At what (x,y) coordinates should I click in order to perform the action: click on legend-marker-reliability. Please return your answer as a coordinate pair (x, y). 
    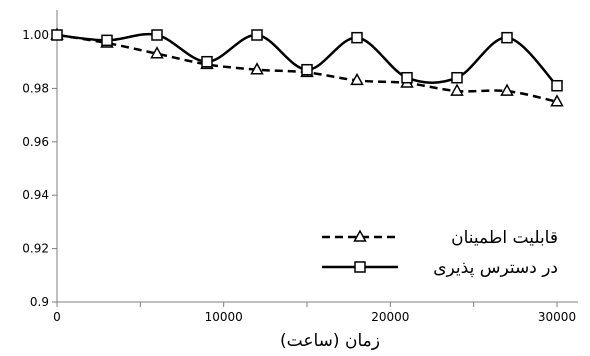
    Looking at the image, I should click on (360, 235).